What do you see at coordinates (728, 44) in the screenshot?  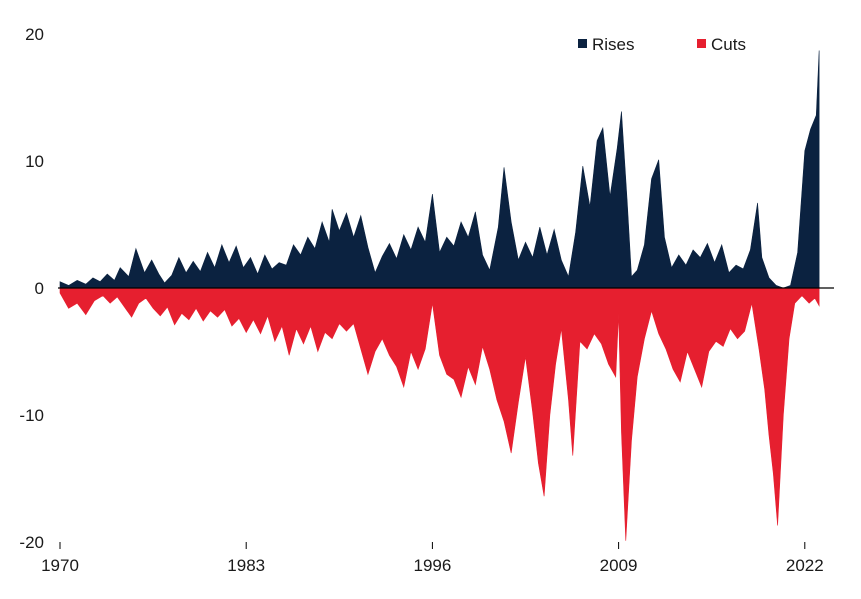 I see `legend-label-cuts: Cuts` at bounding box center [728, 44].